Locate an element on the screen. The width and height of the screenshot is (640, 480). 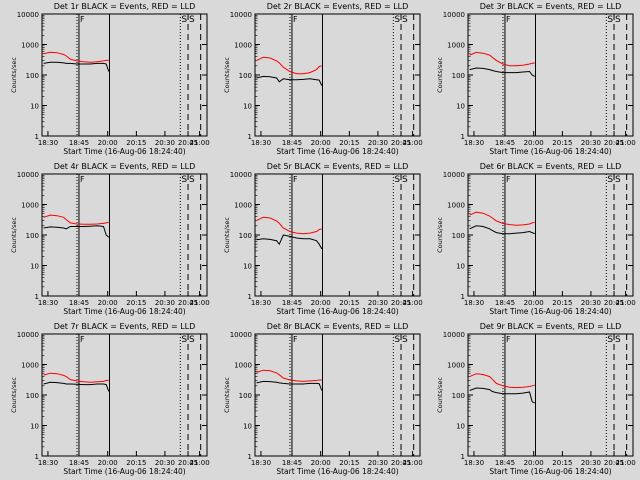
chart-title: Det 1r BLACK = Events, RED = LLD is located at coordinates (125, 6).